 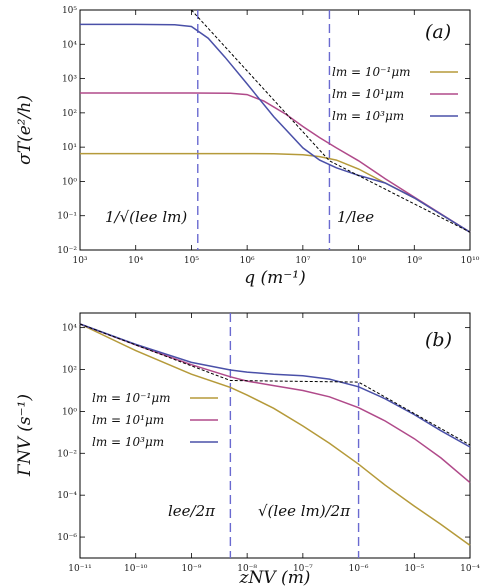 What do you see at coordinates (67, 496) in the screenshot?
I see `y-tick-label-b-1: 10⁻⁴` at bounding box center [67, 496].